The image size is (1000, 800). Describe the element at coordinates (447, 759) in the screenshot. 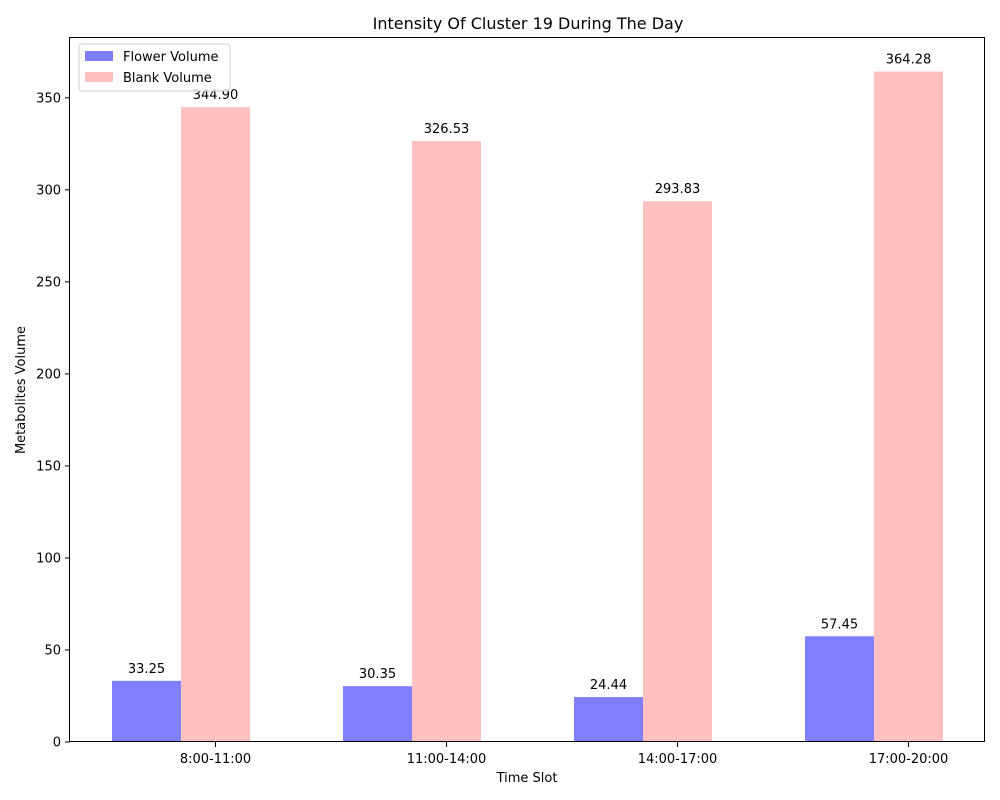

I see `x-tick-label: 11:00-14:00` at that location.